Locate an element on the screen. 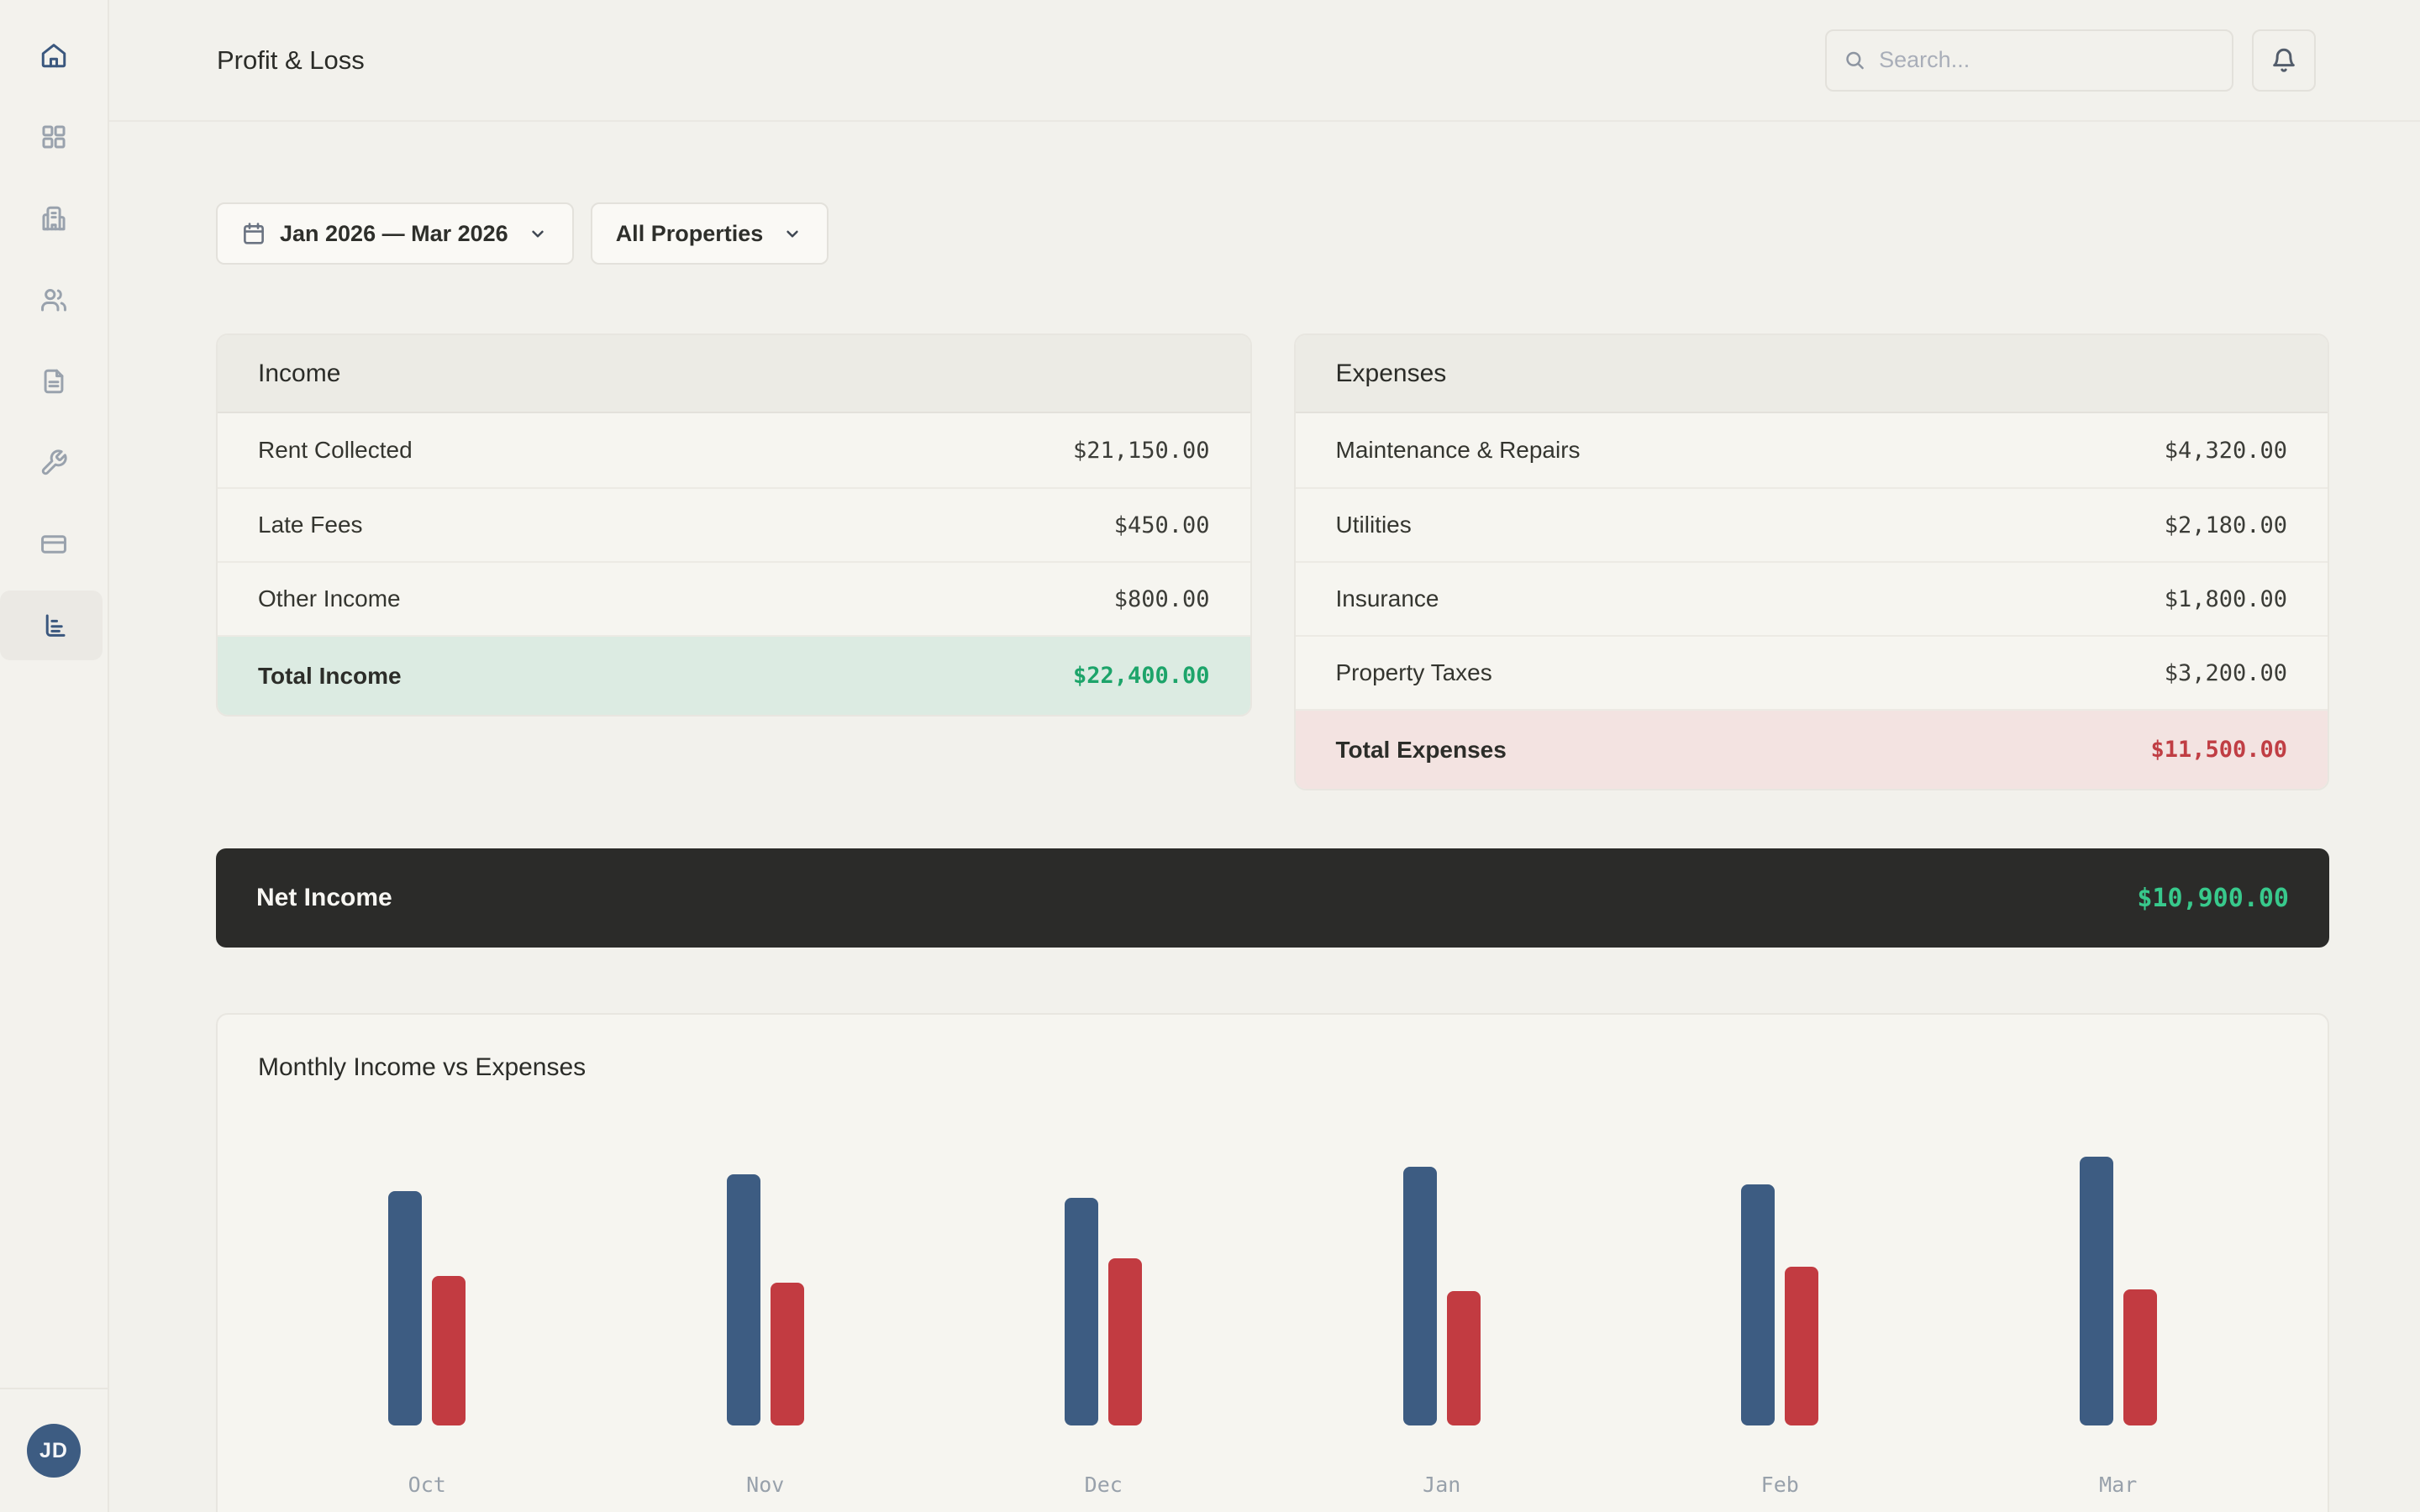 The height and width of the screenshot is (1512, 2420). x-axis-label: Jan is located at coordinates (1442, 1485).